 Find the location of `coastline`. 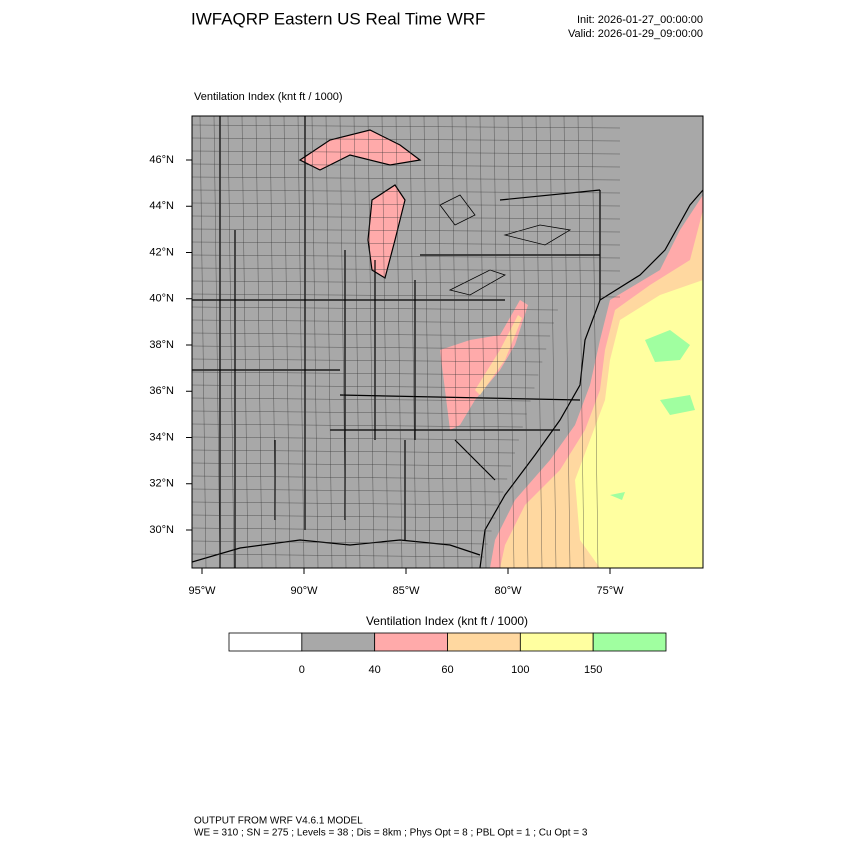

coastline is located at coordinates (591, 378).